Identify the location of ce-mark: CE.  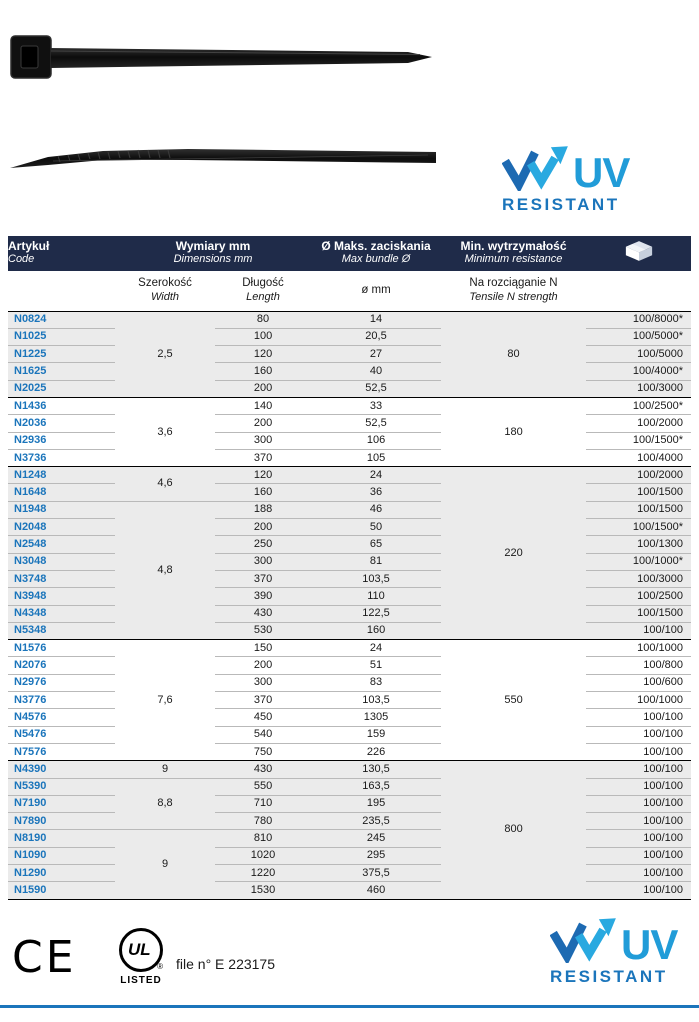
(44, 957).